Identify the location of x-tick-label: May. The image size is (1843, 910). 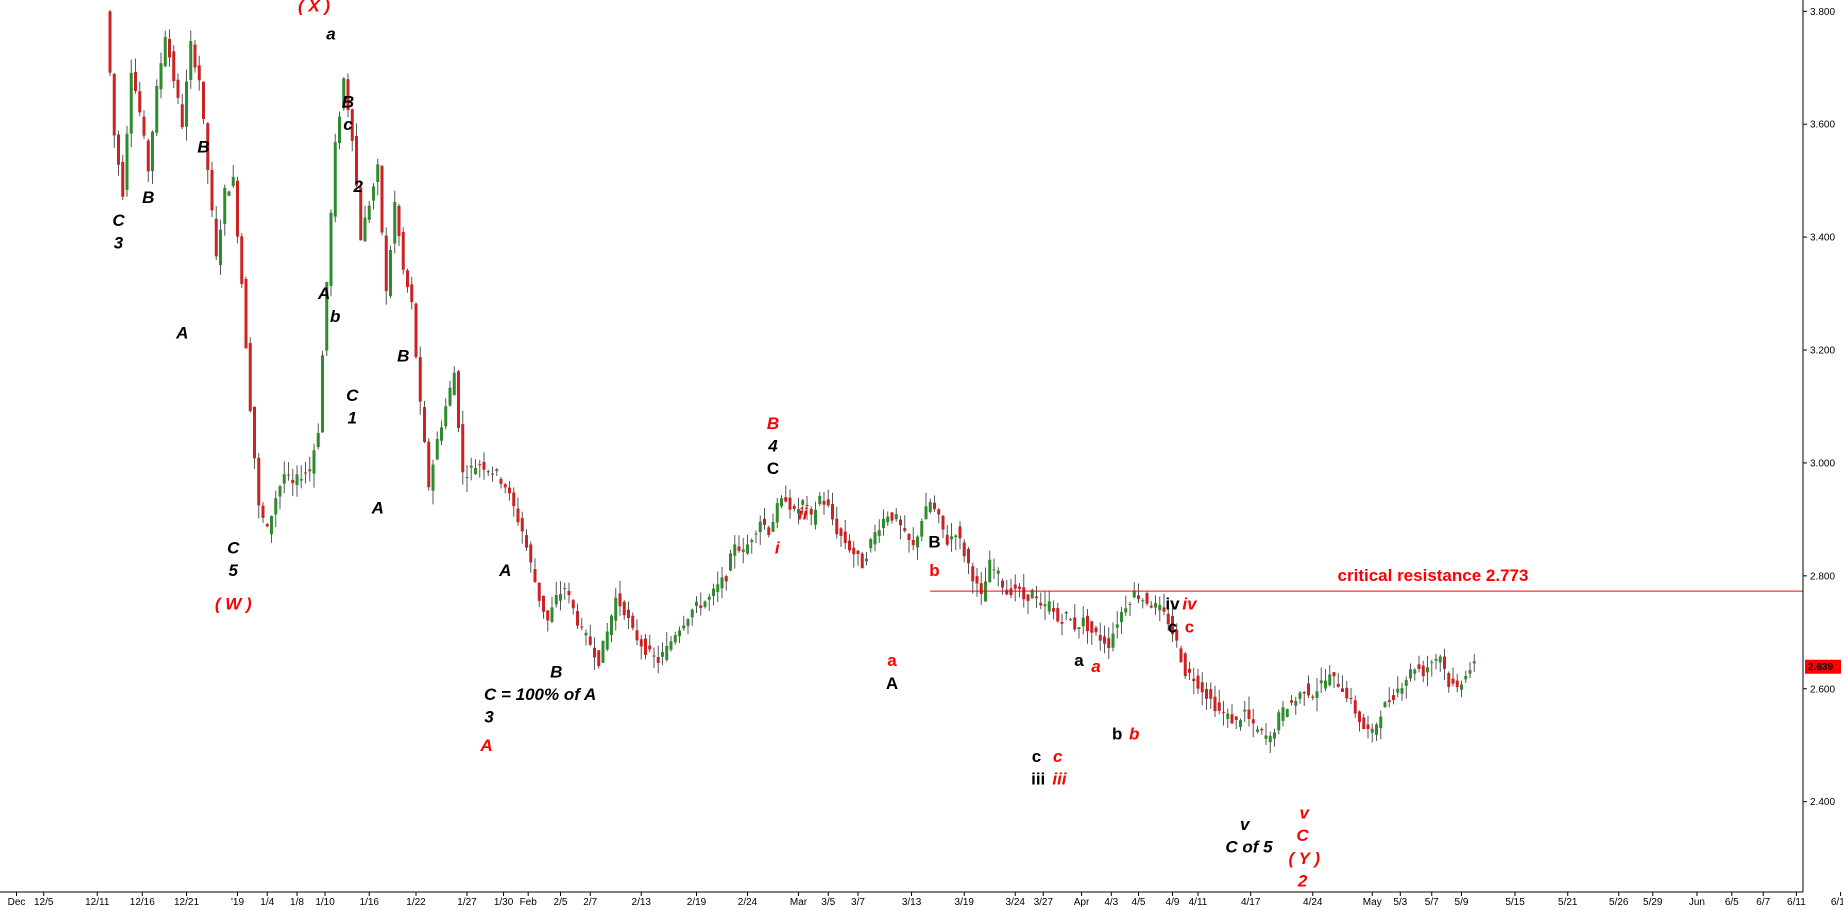
(1372, 902).